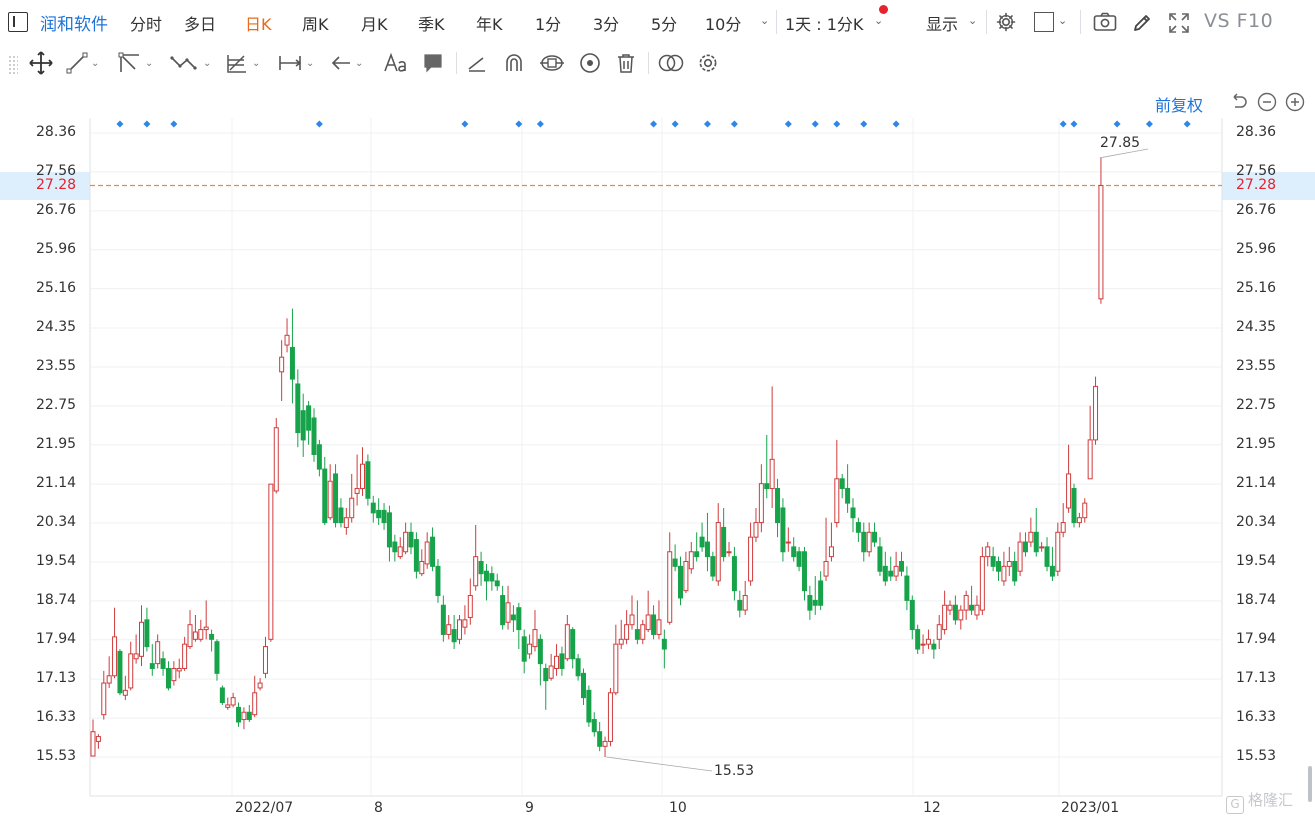  Describe the element at coordinates (82, 63) in the screenshot. I see `line-tool-icon: ⌄` at that location.